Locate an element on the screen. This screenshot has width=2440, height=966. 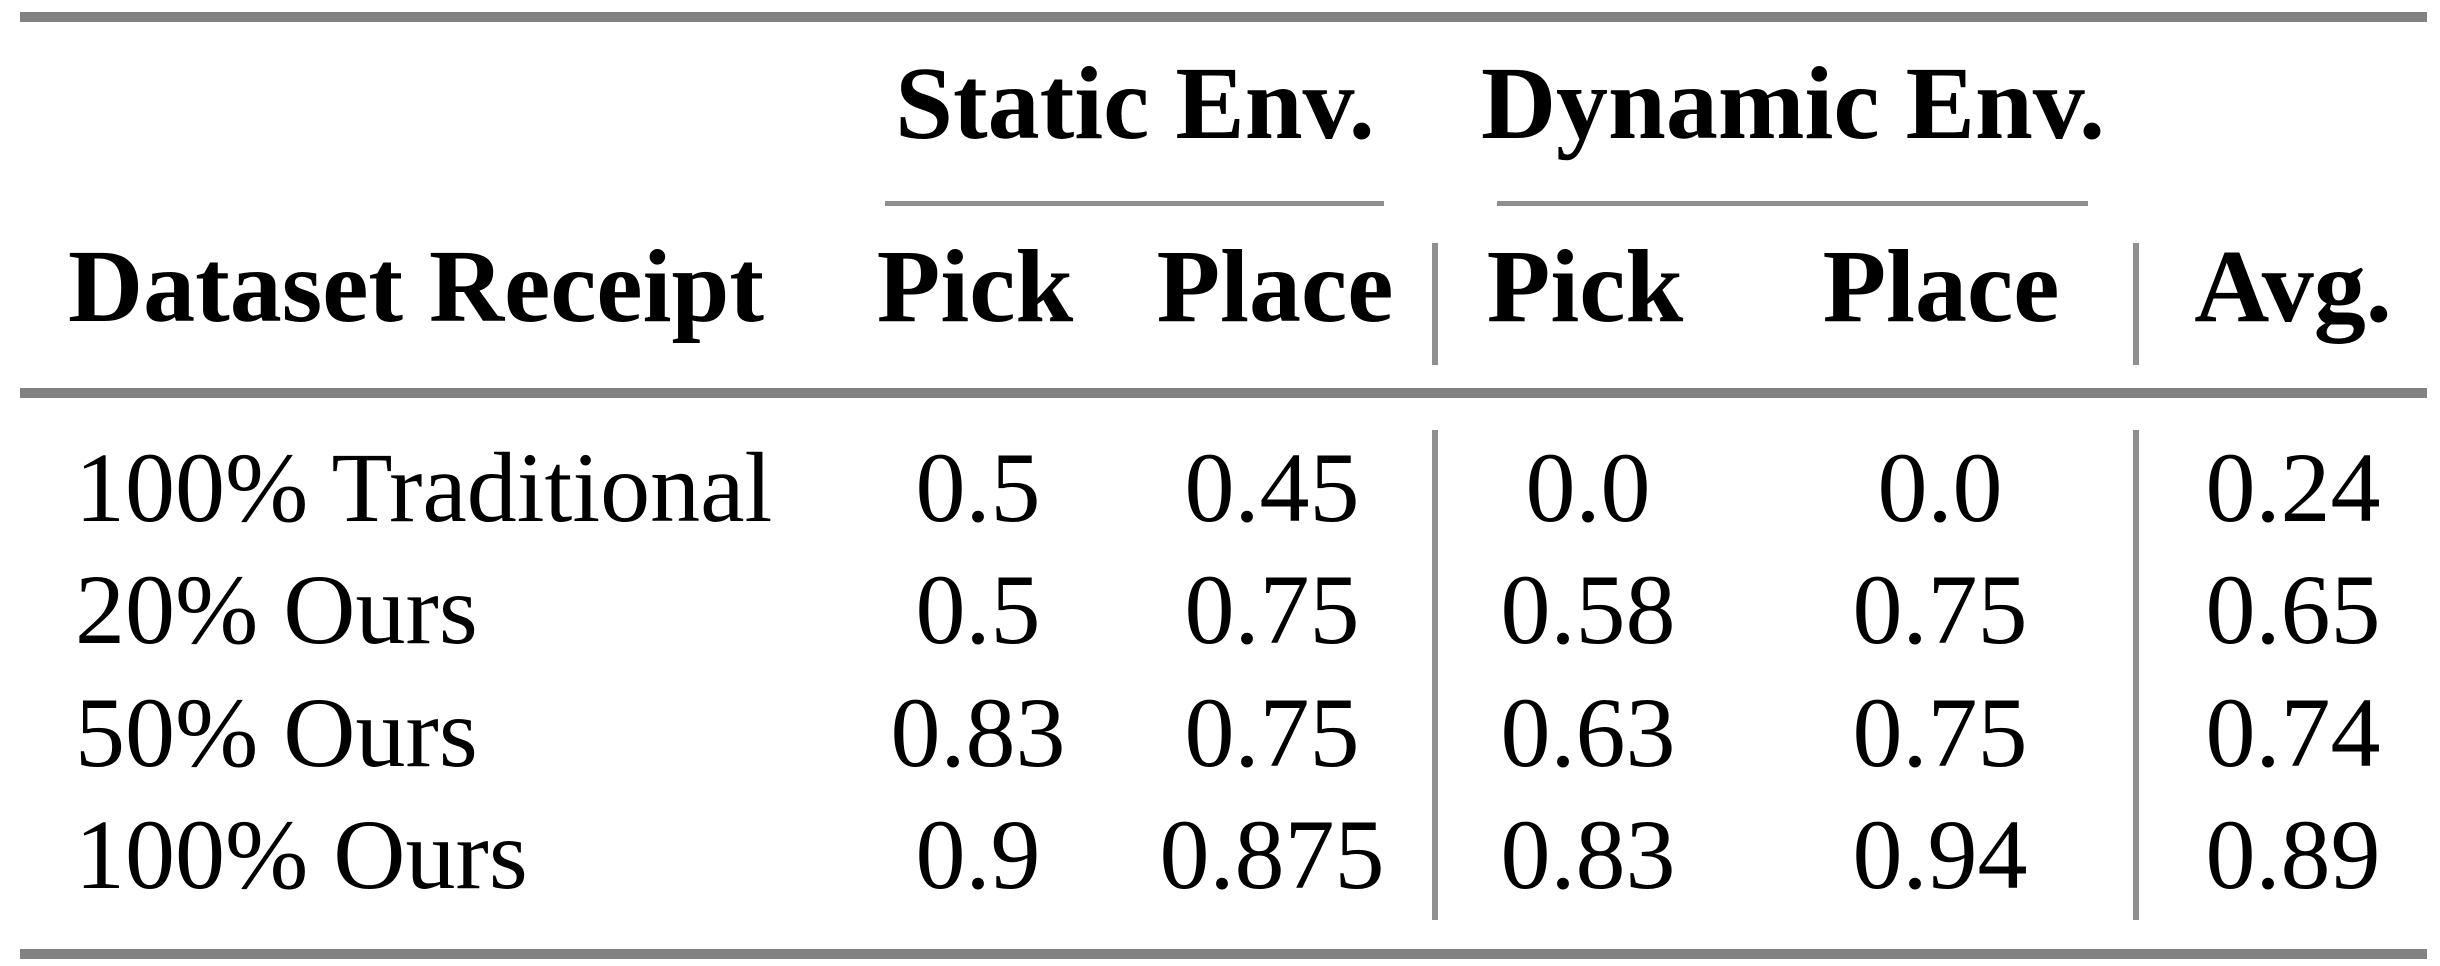
group-header-dynamic-env: Dynamic Env. is located at coordinates (1793, 103).